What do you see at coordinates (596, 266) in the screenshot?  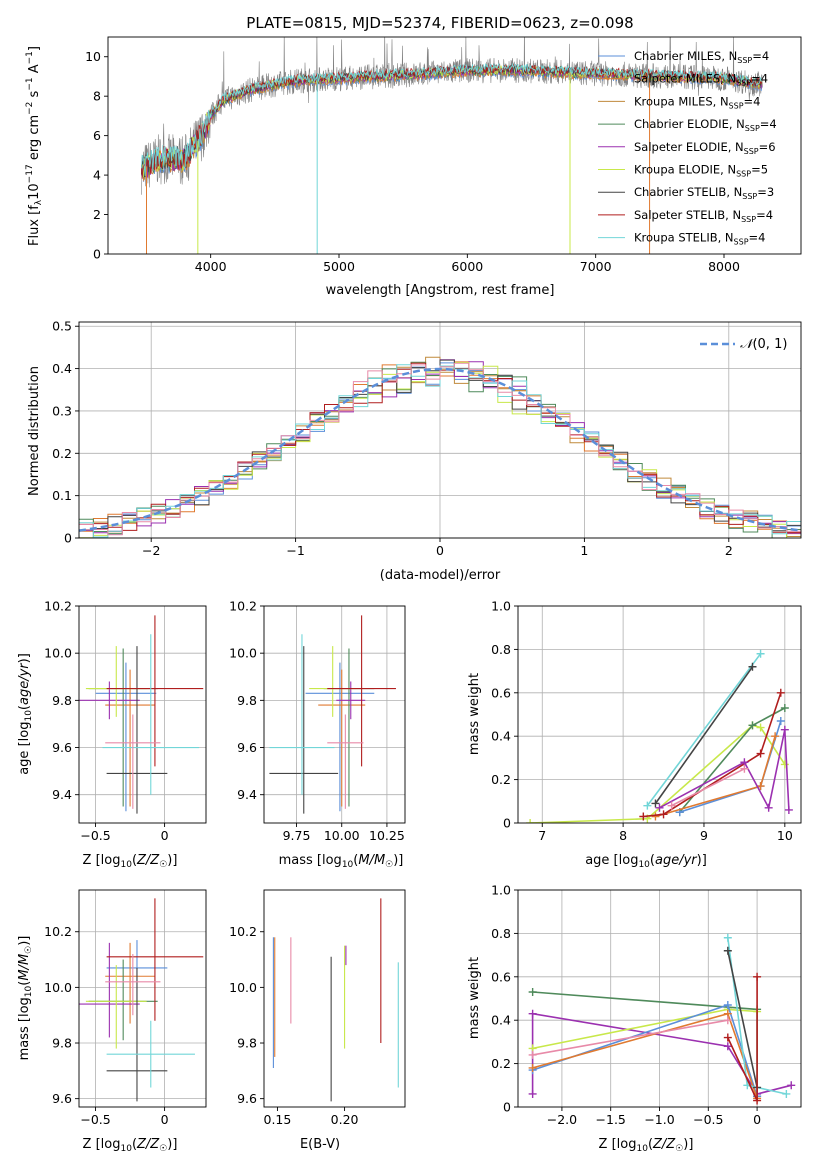 I see `x-tick-label: 7000` at bounding box center [596, 266].